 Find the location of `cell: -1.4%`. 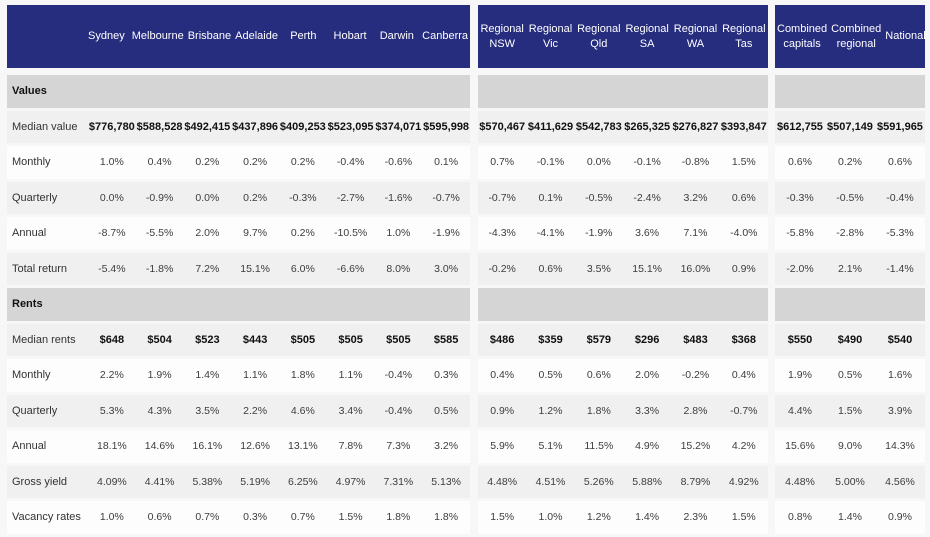

cell: -1.4% is located at coordinates (900, 268).